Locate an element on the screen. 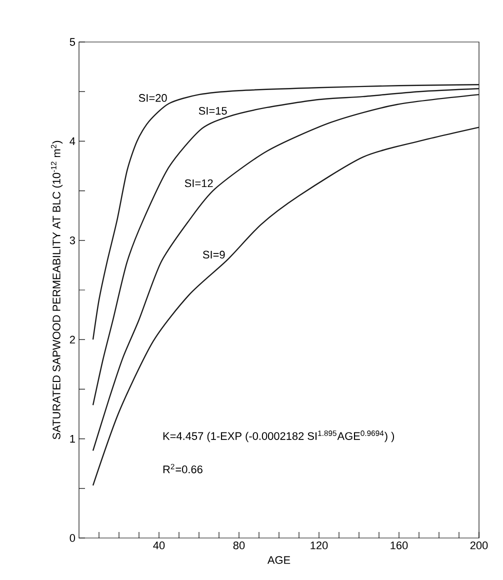 Image resolution: width=503 pixels, height=580 pixels. x-tick-label: 200 is located at coordinates (479, 546).